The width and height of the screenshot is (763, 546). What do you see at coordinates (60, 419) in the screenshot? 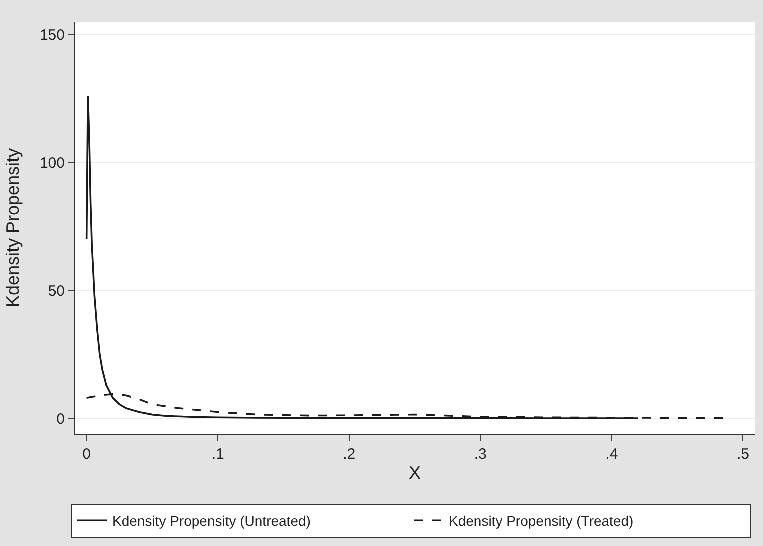
I see `y-tick-label: 0` at bounding box center [60, 419].